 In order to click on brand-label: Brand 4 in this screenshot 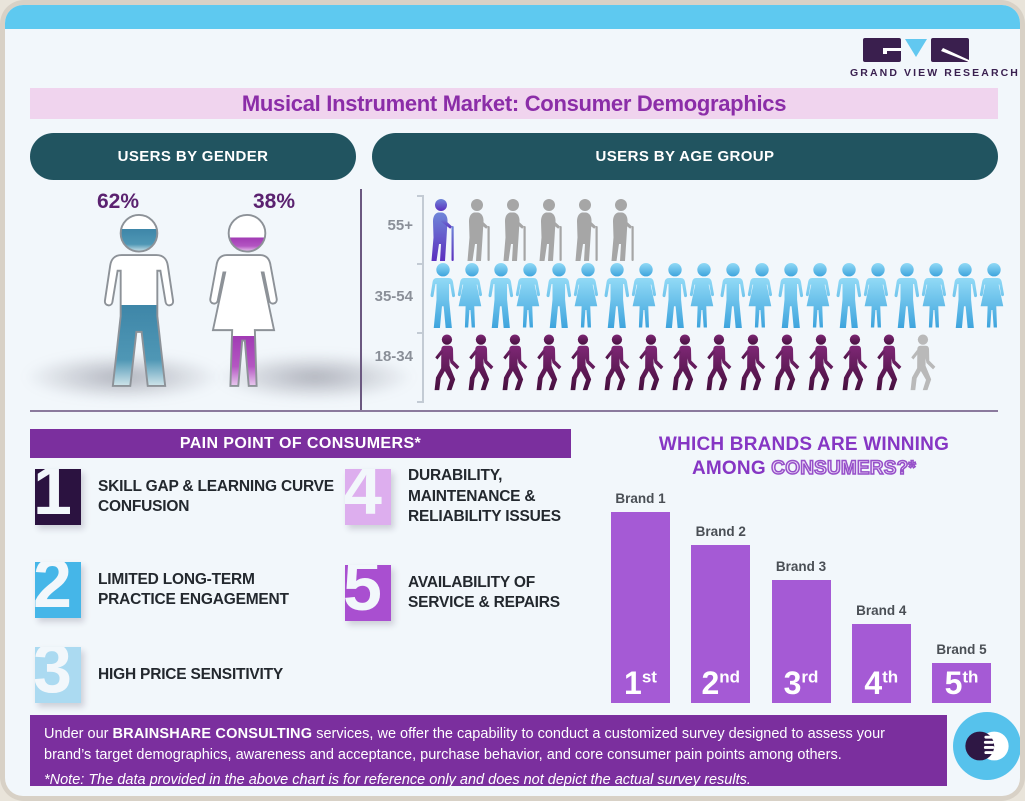, I will do `click(881, 610)`.